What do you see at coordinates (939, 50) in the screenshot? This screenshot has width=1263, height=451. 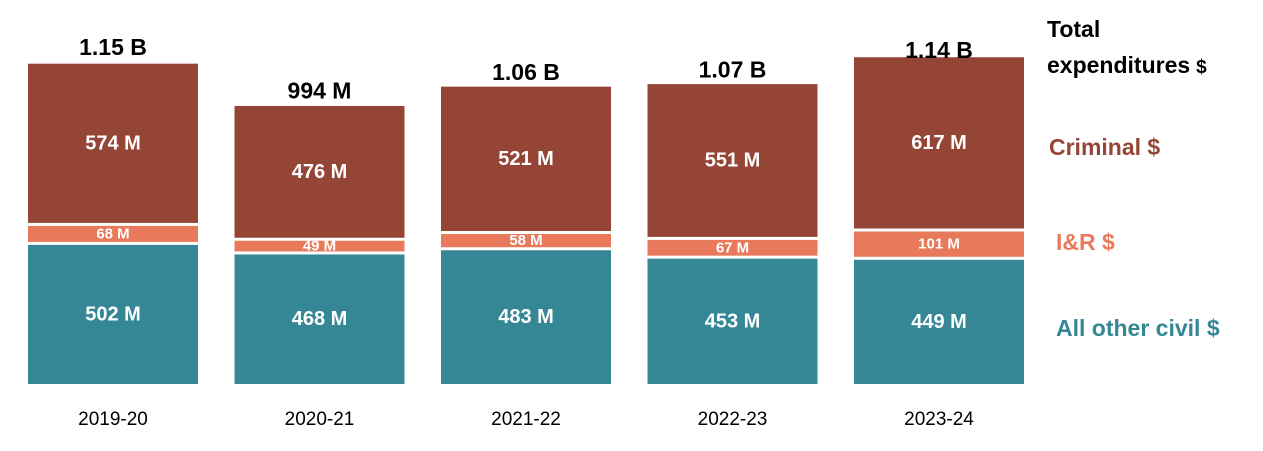 I see `total-label-2023-24: 1.14 B` at bounding box center [939, 50].